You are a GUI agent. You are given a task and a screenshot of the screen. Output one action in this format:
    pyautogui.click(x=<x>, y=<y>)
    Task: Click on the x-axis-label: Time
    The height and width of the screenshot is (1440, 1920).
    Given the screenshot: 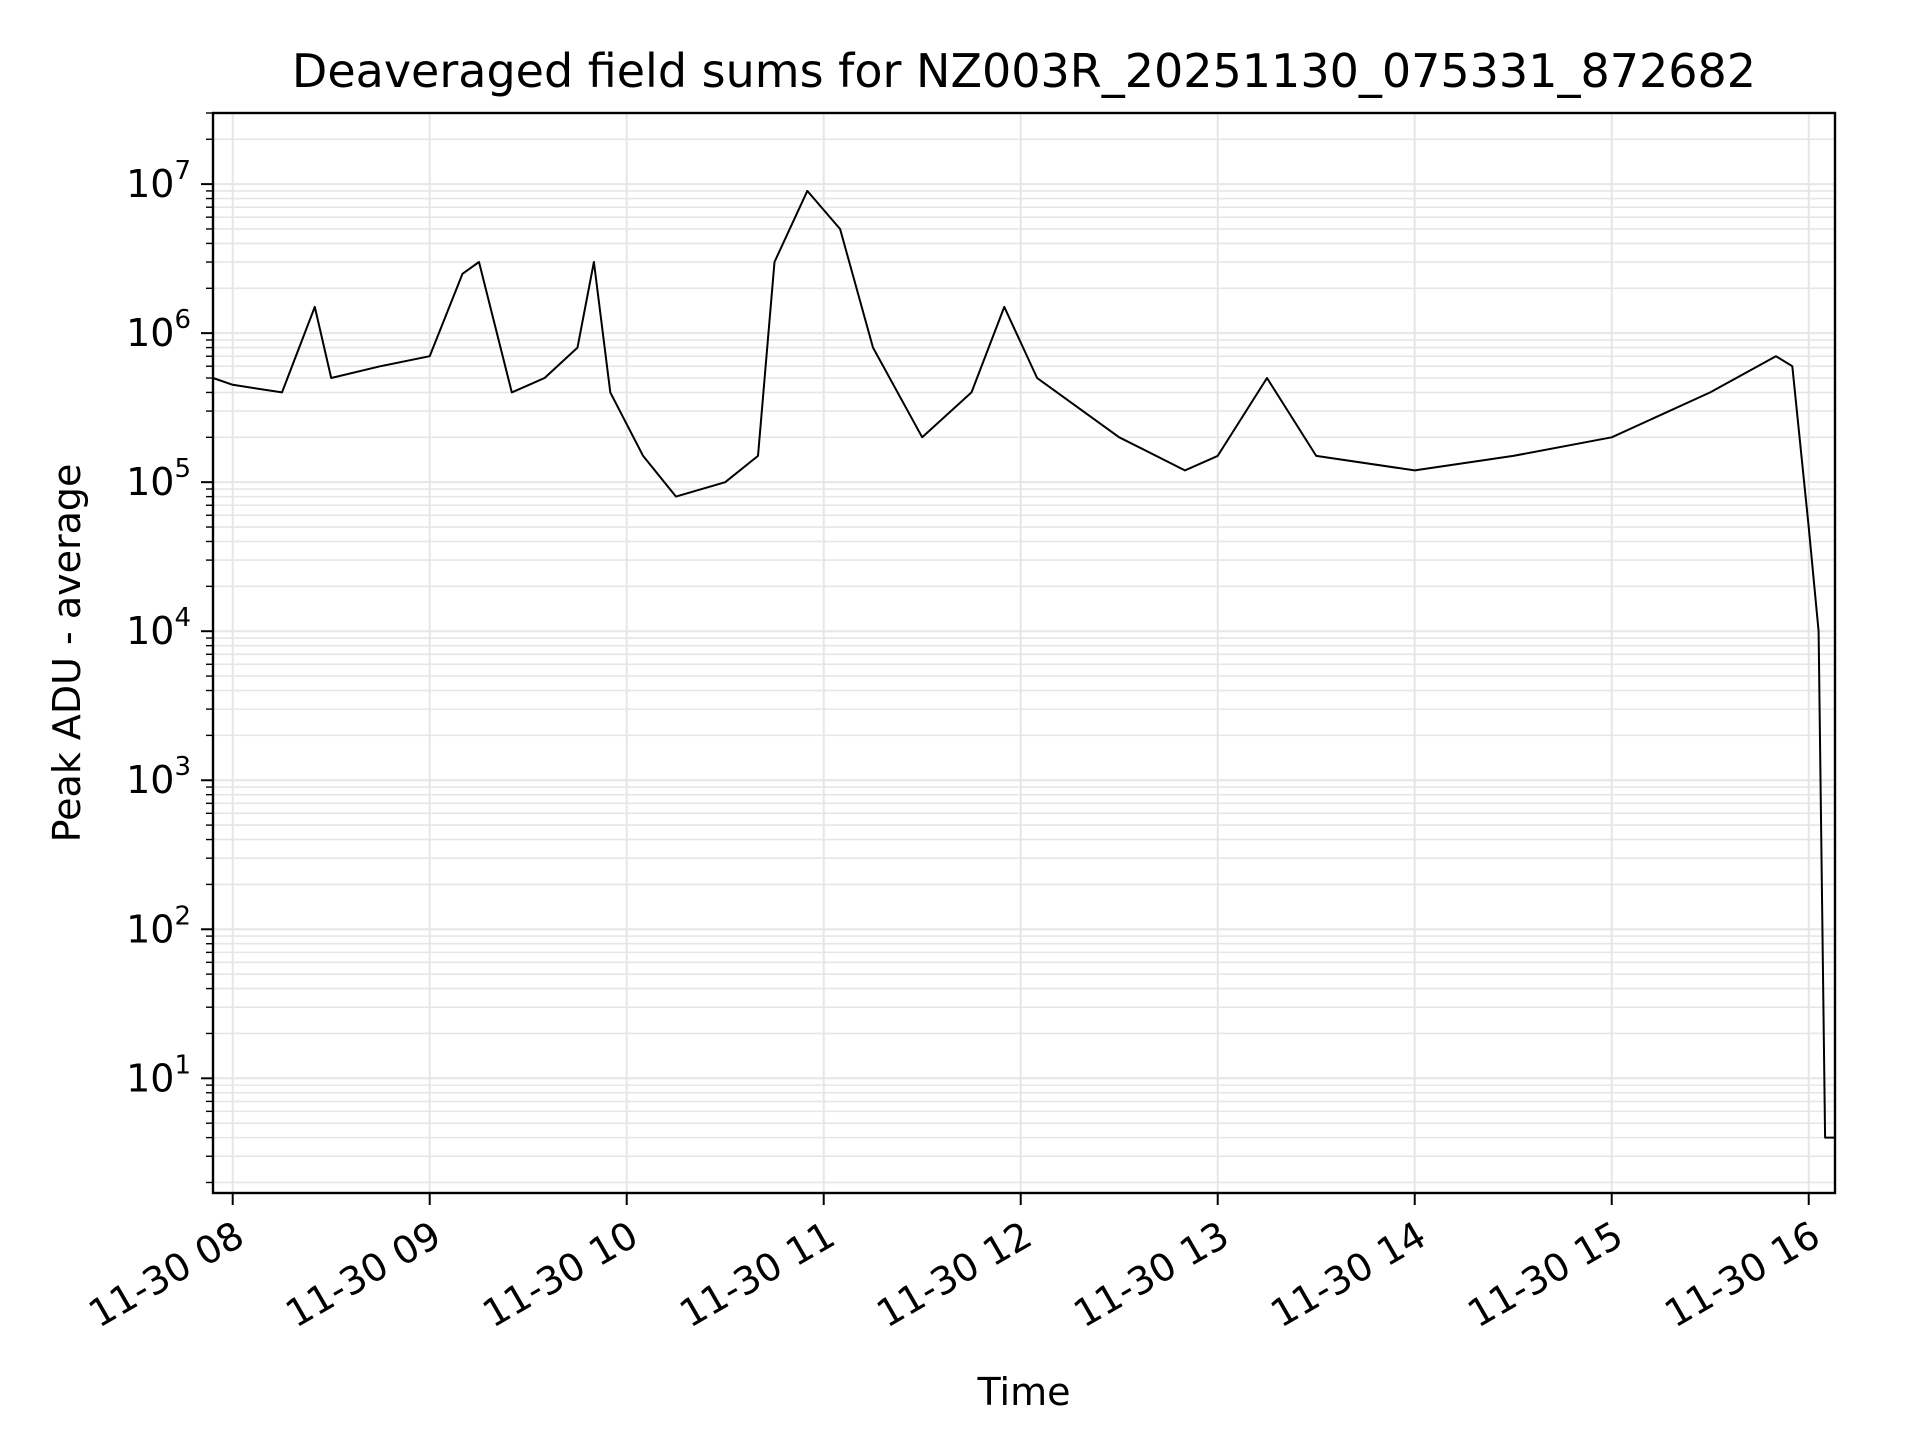 What is the action you would take?
    pyautogui.click(x=1024, y=1392)
    